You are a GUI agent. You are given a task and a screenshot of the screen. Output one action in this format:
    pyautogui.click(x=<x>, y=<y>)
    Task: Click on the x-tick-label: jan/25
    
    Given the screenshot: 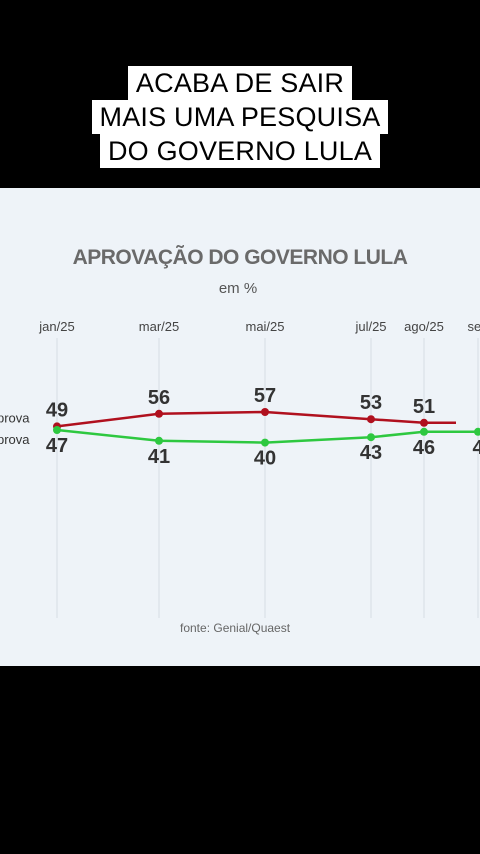 What is the action you would take?
    pyautogui.click(x=56, y=326)
    